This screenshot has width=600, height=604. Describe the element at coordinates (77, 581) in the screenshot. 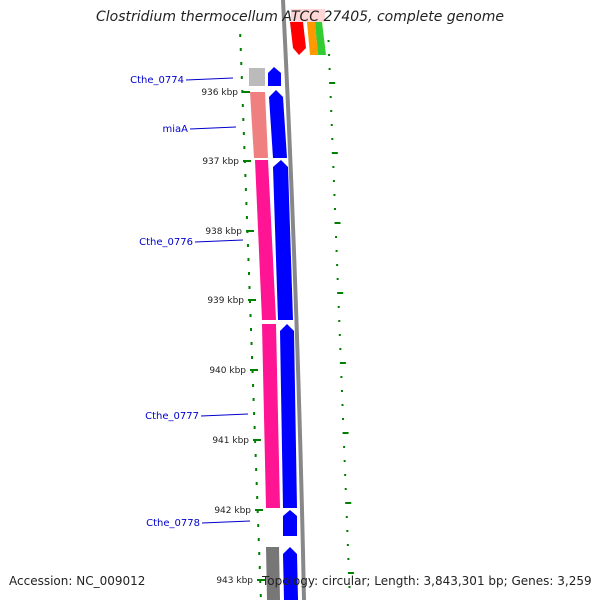

I see `accession-label: Accession: NC_009012` at that location.